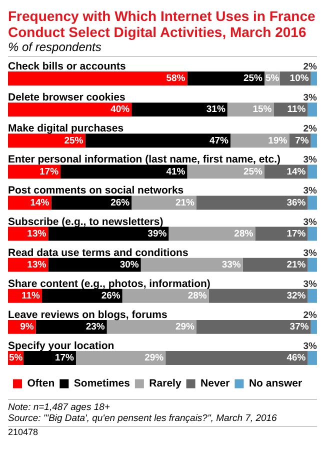  Describe the element at coordinates (67, 66) in the screenshot. I see `y-tick-label: Check bills or accounts` at that location.